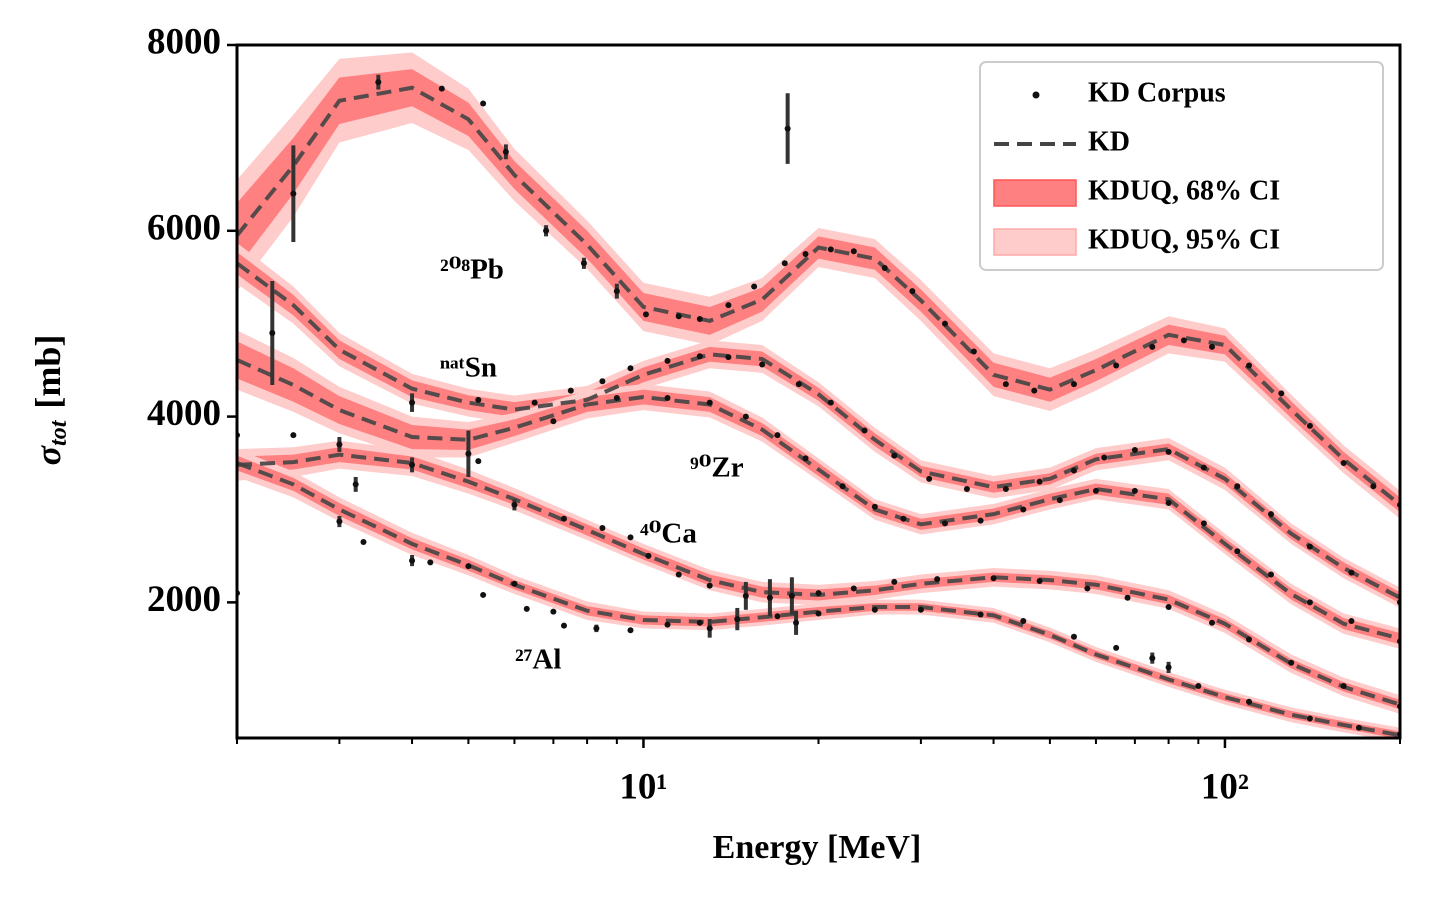  Describe the element at coordinates (184, 599) in the screenshot. I see `y-tick-label: 2000` at that location.